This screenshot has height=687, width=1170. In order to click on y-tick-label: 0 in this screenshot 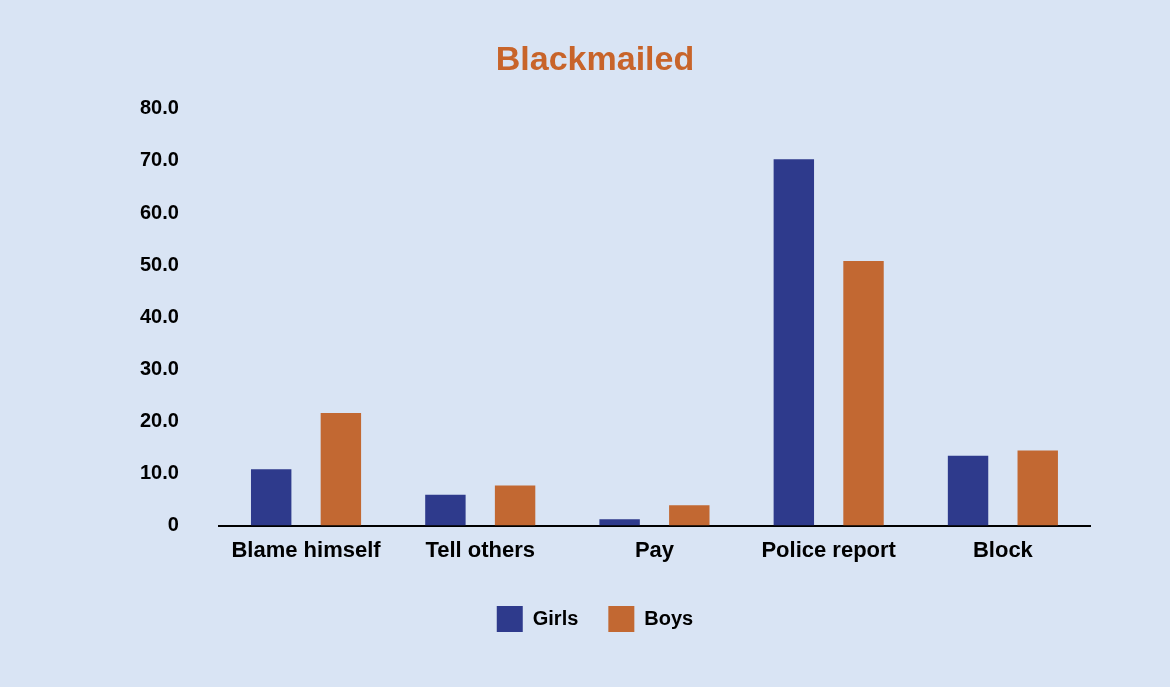, I will do `click(173, 524)`.